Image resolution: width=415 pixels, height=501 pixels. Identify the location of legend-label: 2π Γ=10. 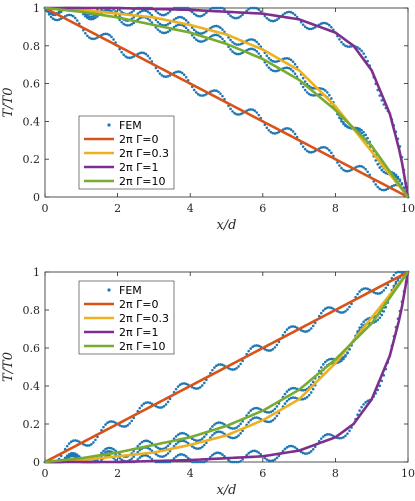
(142, 181).